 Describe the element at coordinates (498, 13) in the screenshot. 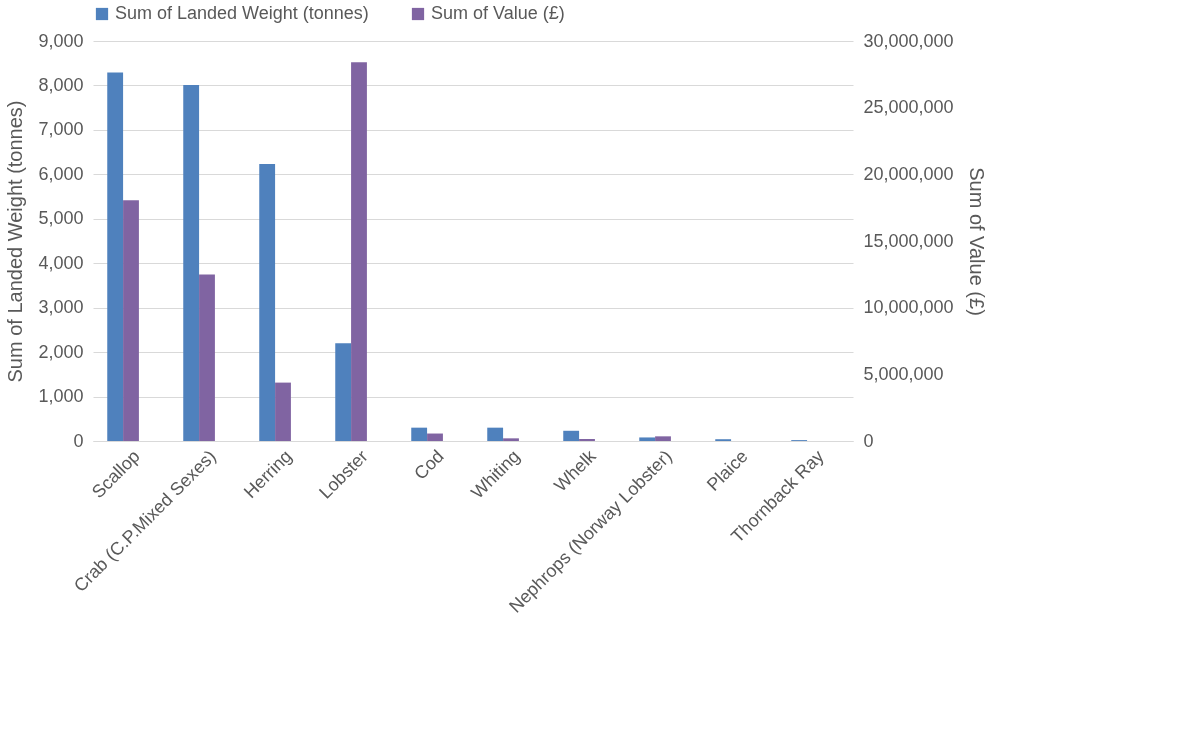

I see `legend-label: Sum of Value (£)` at that location.